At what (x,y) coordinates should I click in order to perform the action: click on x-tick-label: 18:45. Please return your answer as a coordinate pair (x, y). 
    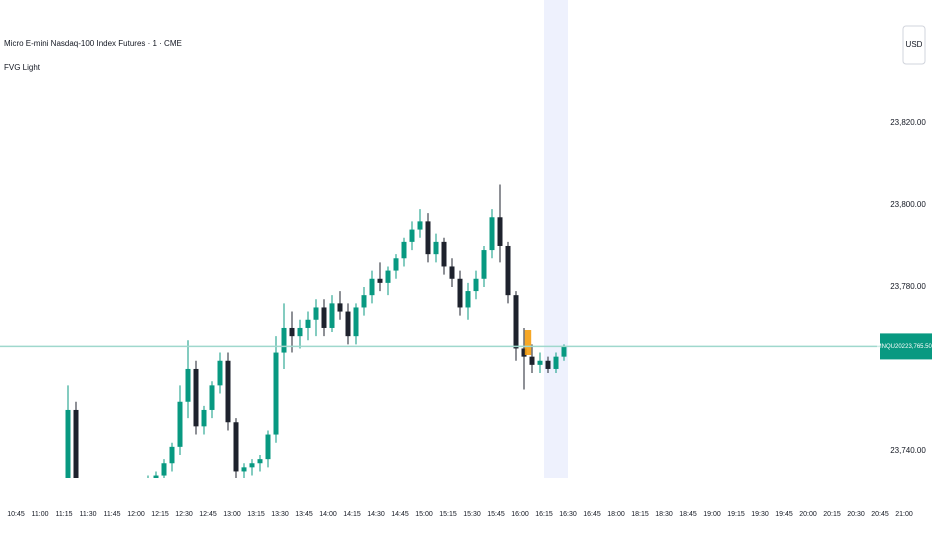
    Looking at the image, I should click on (688, 514).